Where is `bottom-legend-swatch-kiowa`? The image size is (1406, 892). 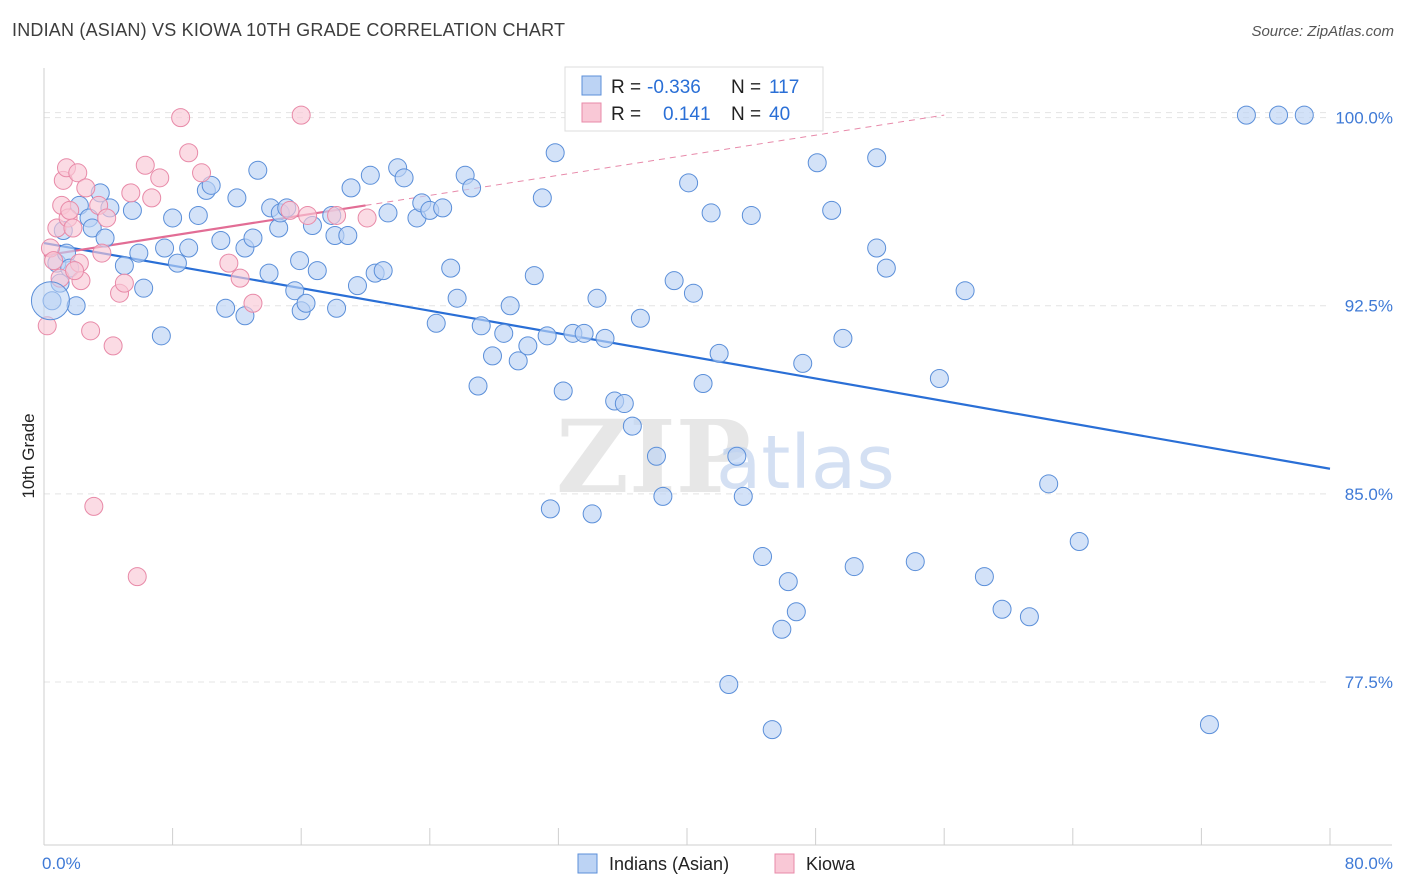
bottom-legend-swatch-kiowa is located at coordinates (784, 863).